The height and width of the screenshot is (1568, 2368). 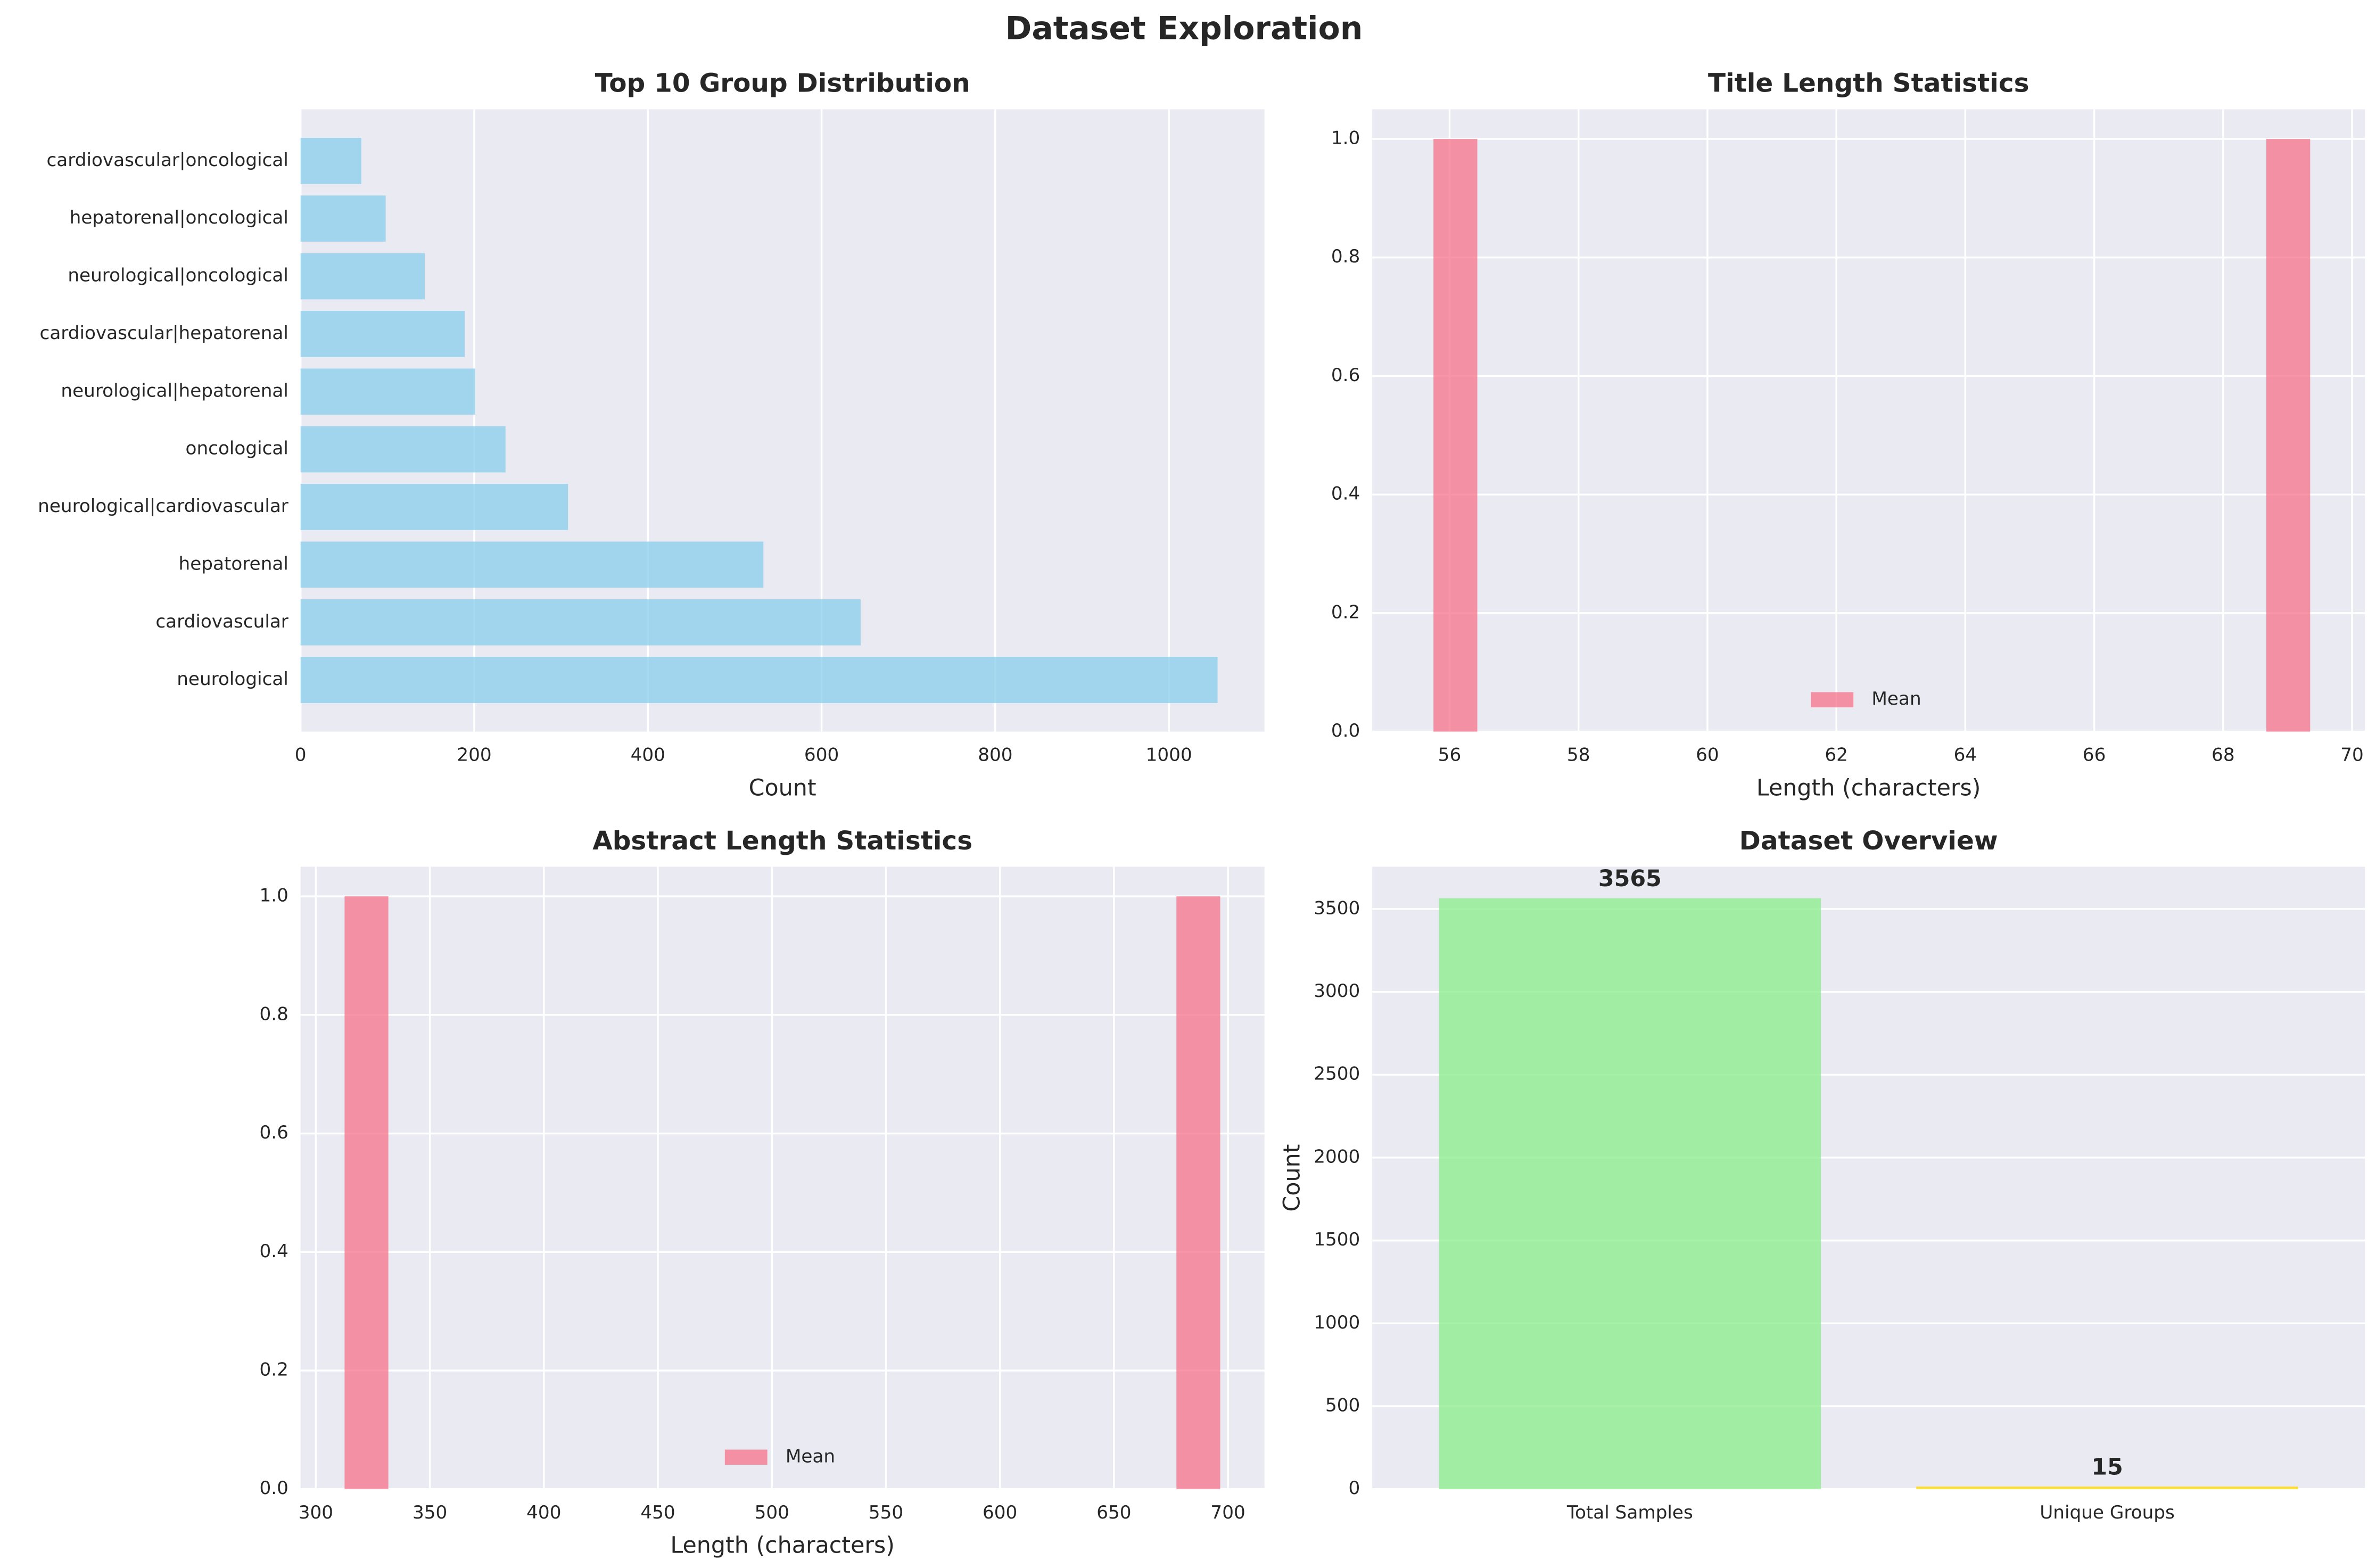 What do you see at coordinates (2094, 756) in the screenshot?
I see `x-tick-label: 66` at bounding box center [2094, 756].